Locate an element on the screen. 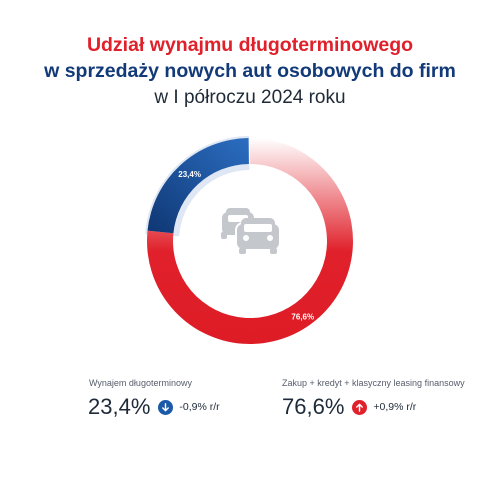 Image resolution: width=500 pixels, height=500 pixels. stat-change-purchase: +0,9% r/r is located at coordinates (395, 407).